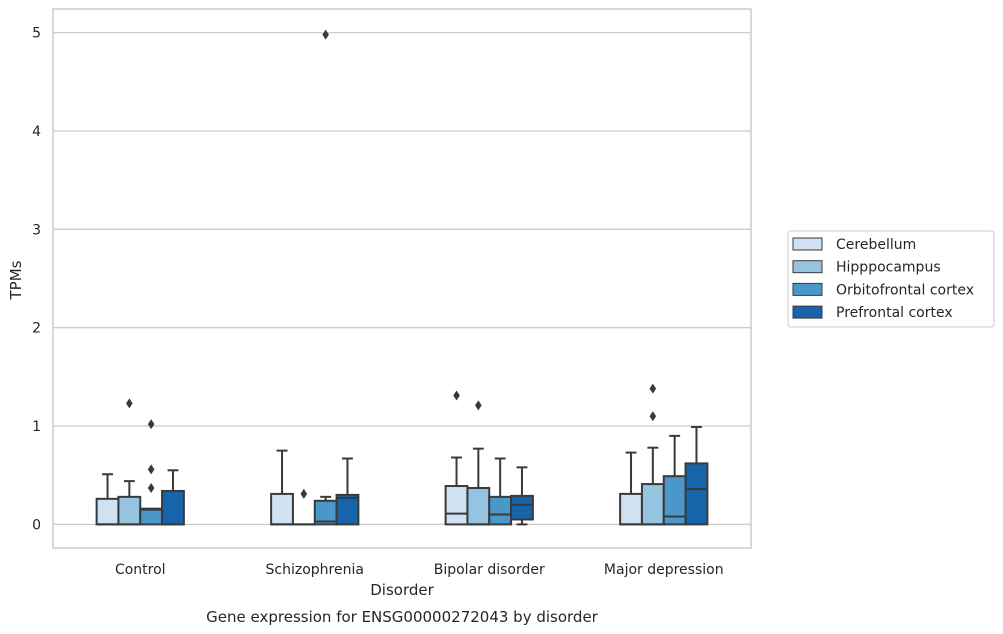 The height and width of the screenshot is (634, 1003). I want to click on y-tick-label: 1, so click(36, 427).